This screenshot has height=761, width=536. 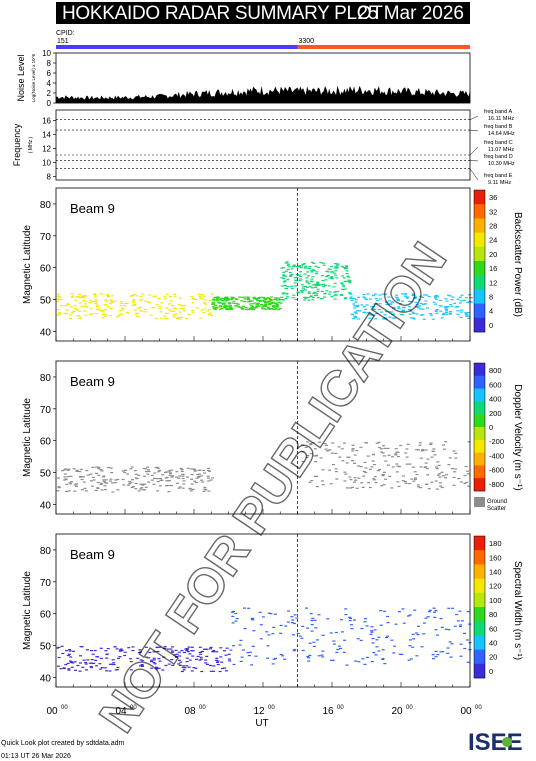 What do you see at coordinates (46, 505) in the screenshot?
I see `lat-tick-label: 40` at bounding box center [46, 505].